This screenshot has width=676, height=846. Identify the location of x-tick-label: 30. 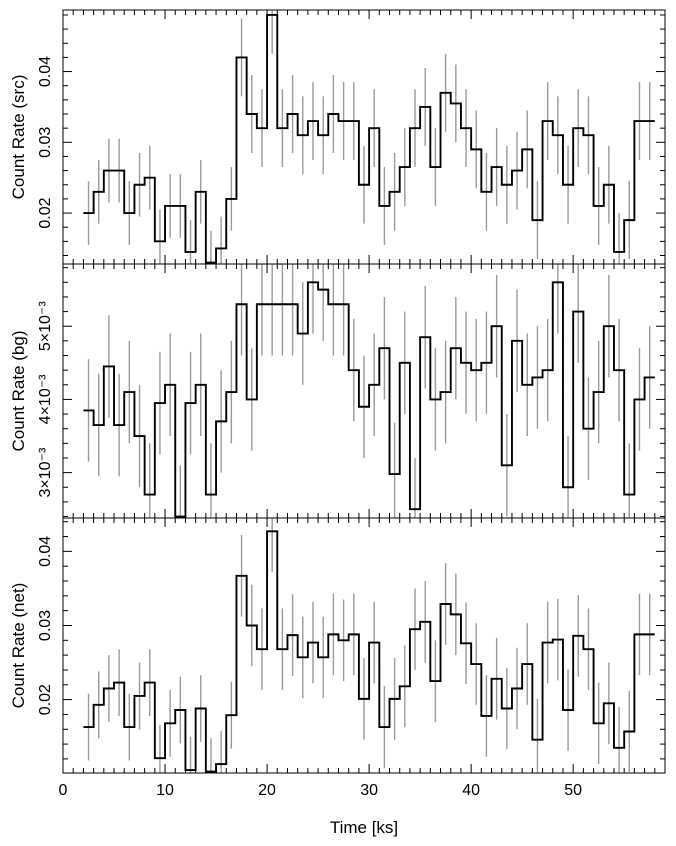
(369, 790).